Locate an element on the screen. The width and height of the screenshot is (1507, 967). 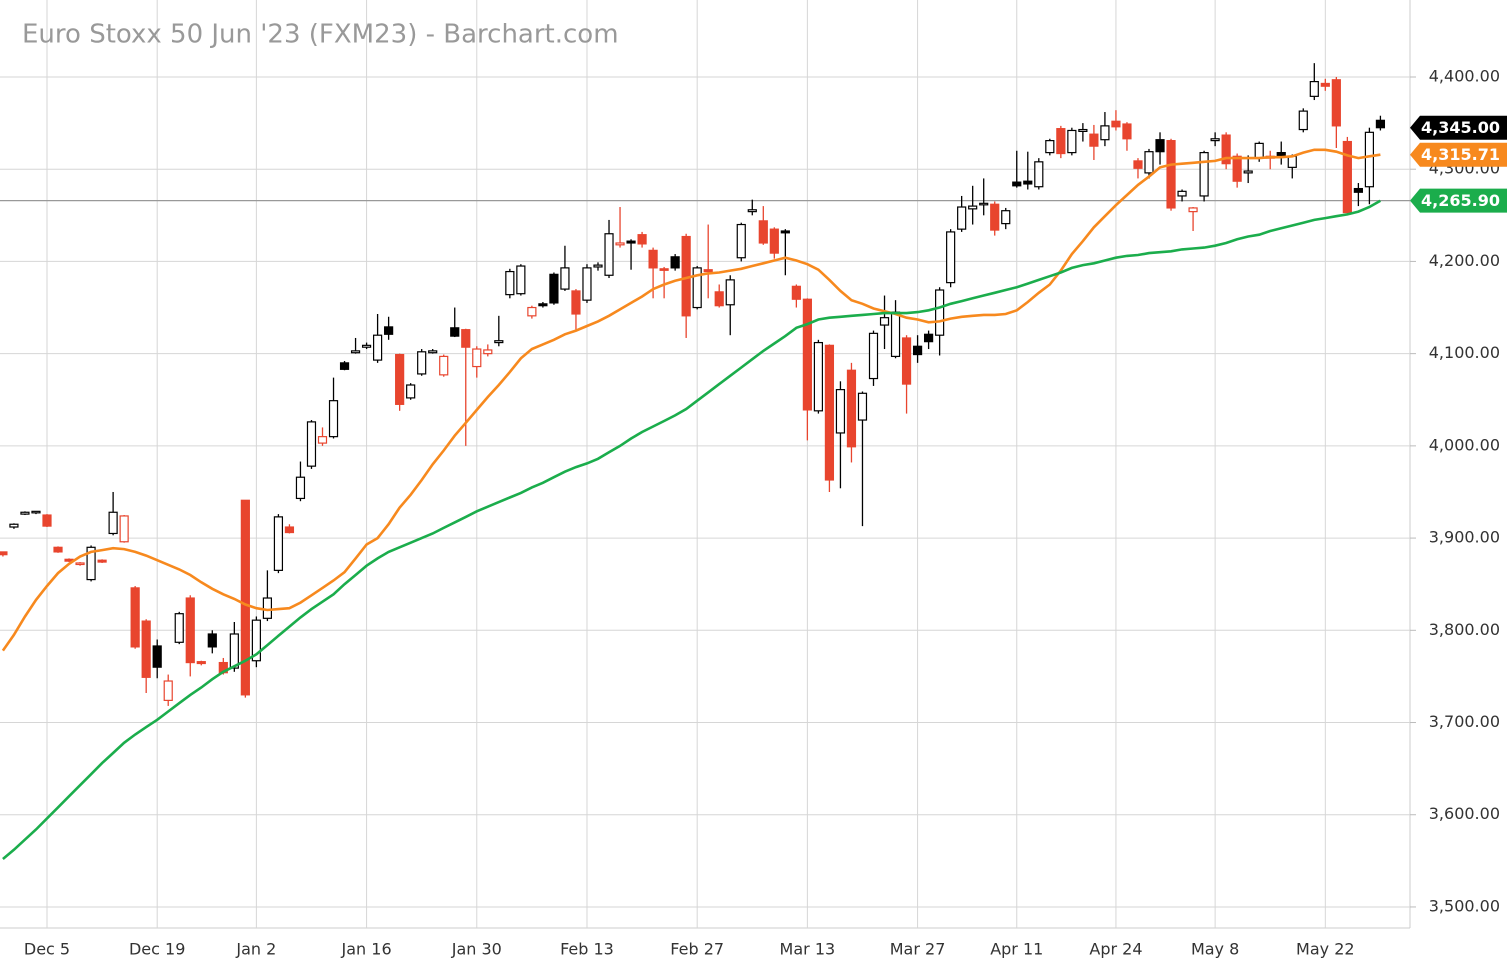
price-badge: 4,265.90 is located at coordinates (1458, 200).